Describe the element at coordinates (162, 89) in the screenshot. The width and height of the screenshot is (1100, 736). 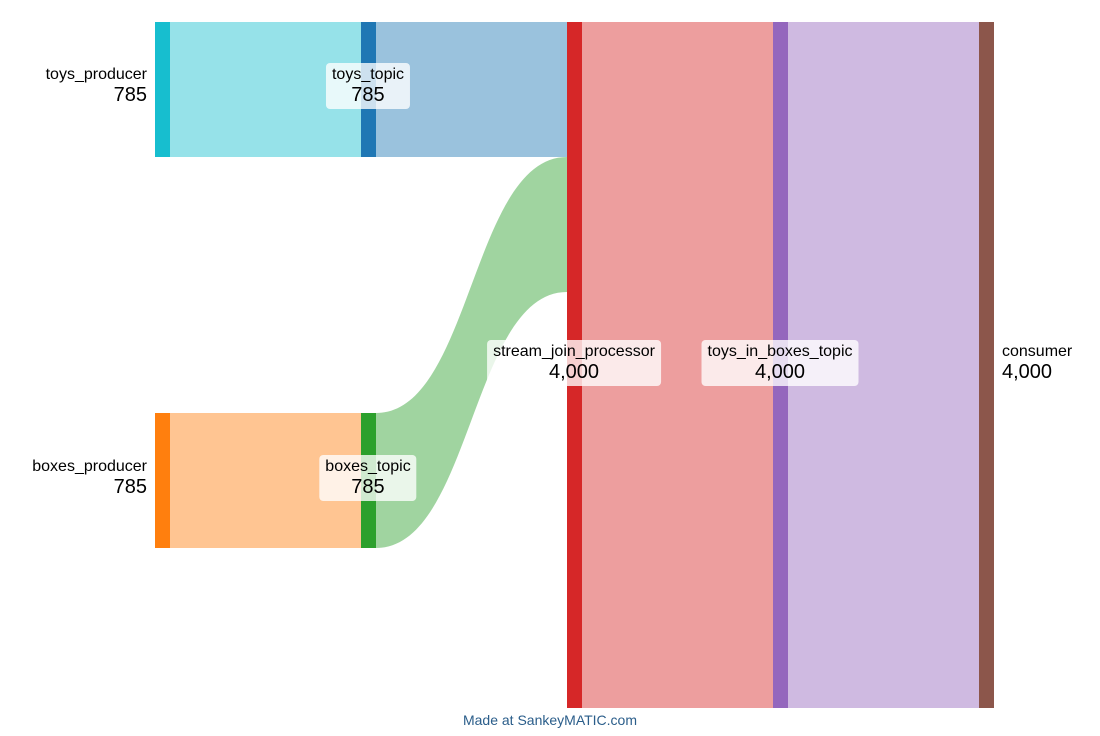
I see `node-toys-producer` at that location.